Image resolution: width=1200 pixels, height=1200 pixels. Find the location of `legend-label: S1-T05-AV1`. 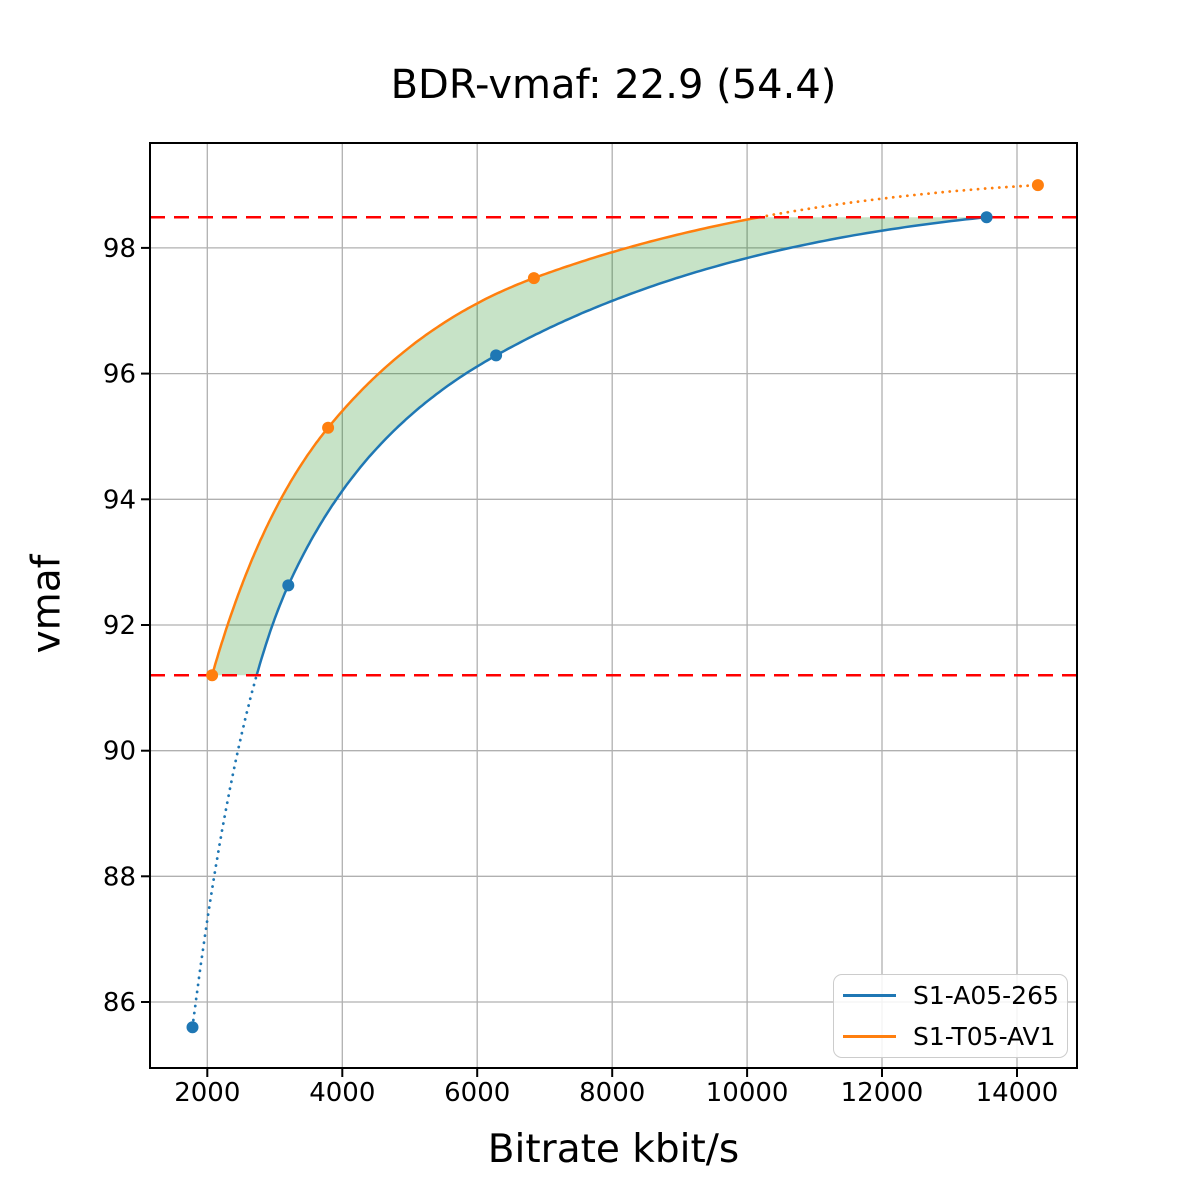

legend-label: S1-T05-AV1 is located at coordinates (984, 1036).